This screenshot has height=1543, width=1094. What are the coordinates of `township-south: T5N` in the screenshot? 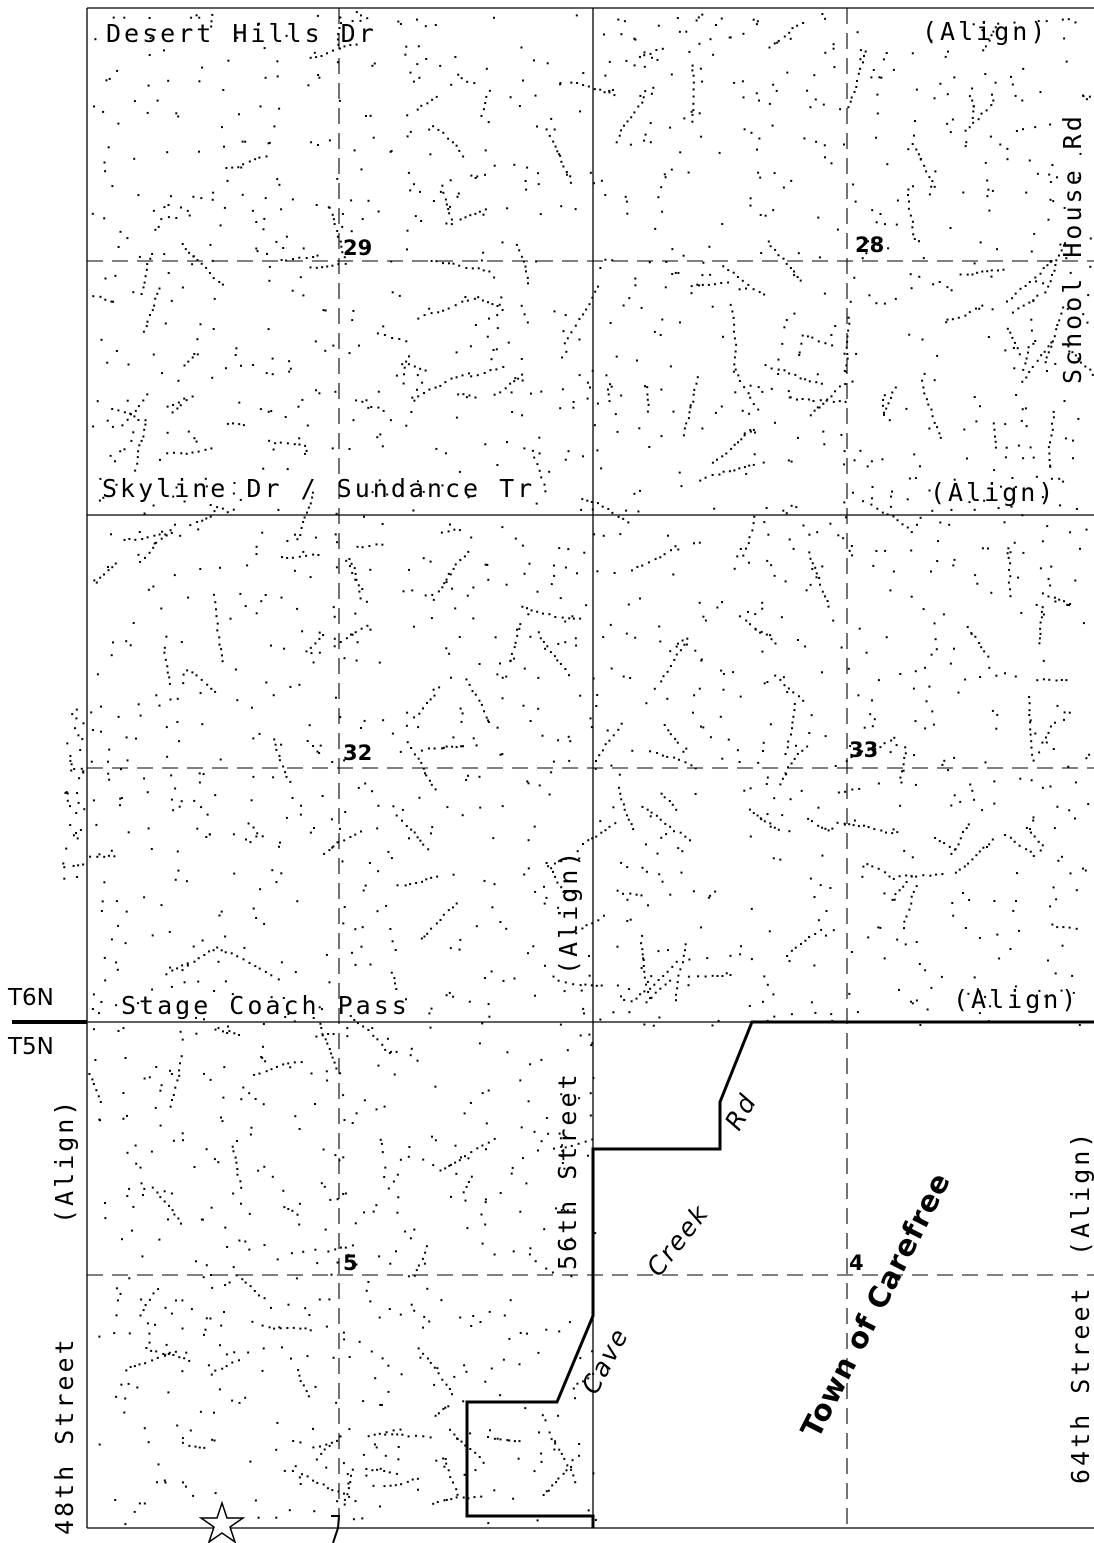 It's located at (30, 1047).